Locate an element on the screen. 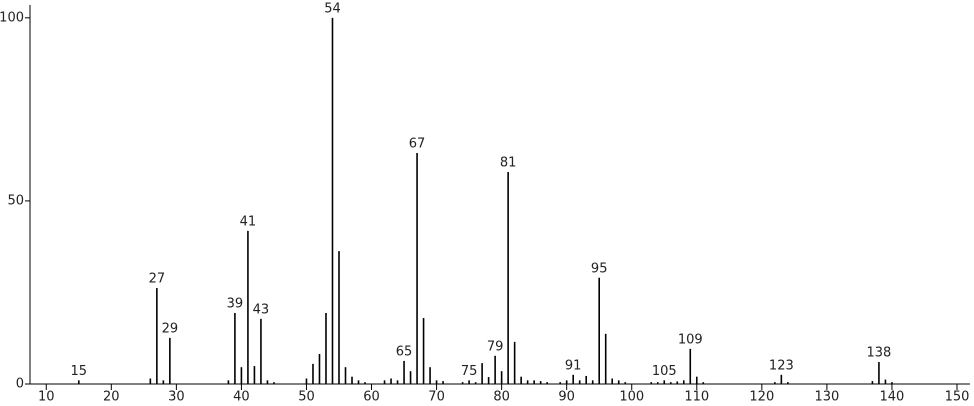 The image size is (974, 406). x-tick-label: 70 is located at coordinates (436, 397).